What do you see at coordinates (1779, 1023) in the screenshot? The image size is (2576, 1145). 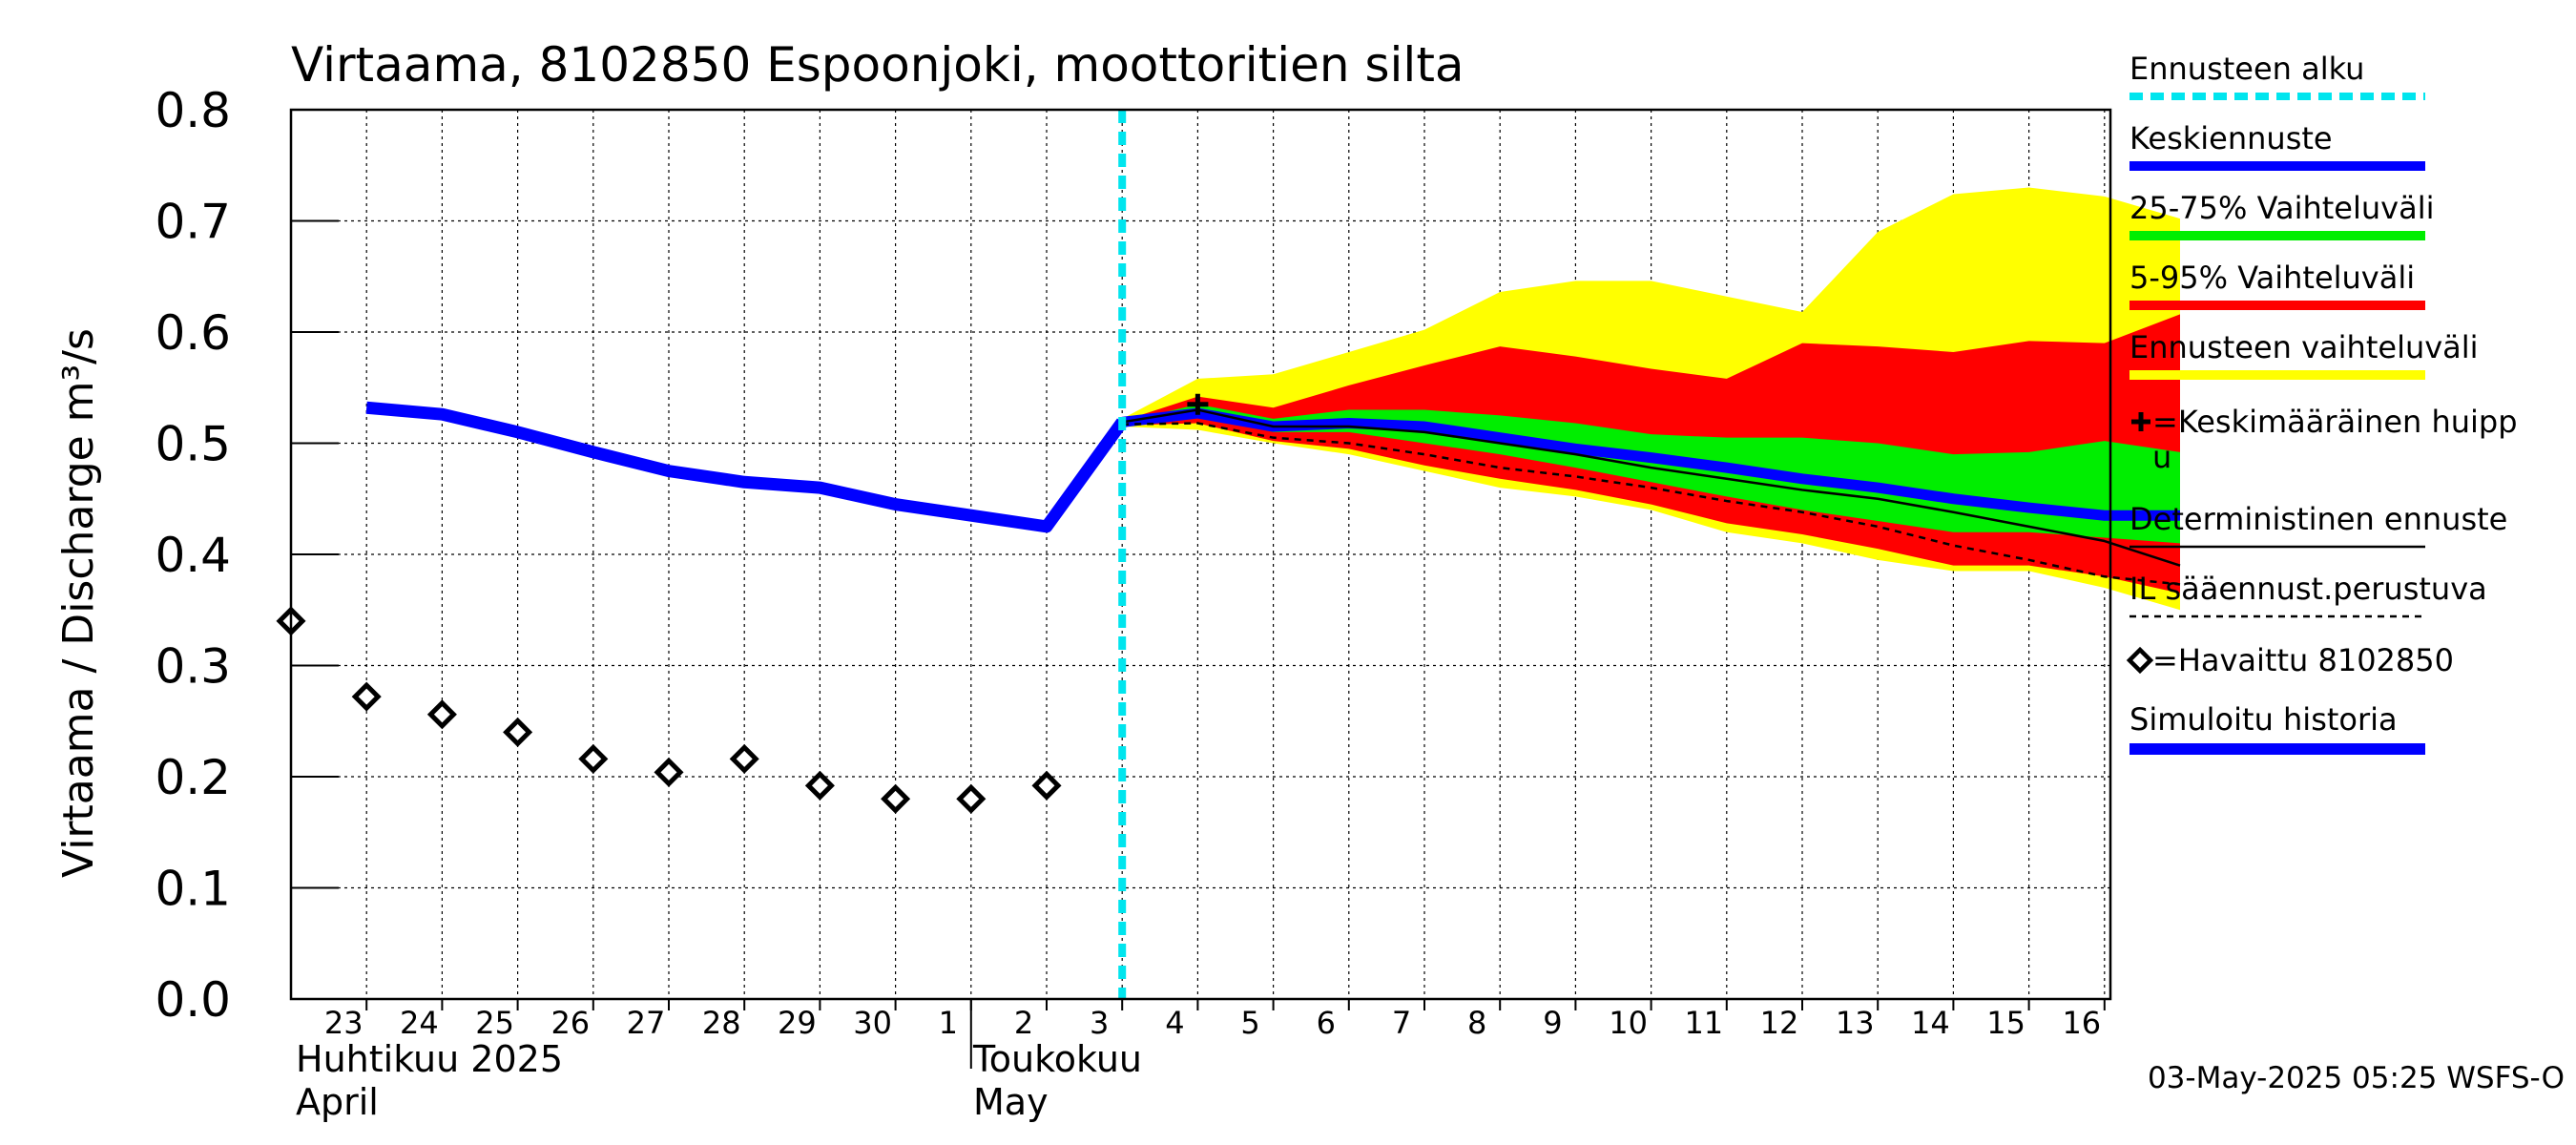 I see `x-tick-label: 12` at bounding box center [1779, 1023].